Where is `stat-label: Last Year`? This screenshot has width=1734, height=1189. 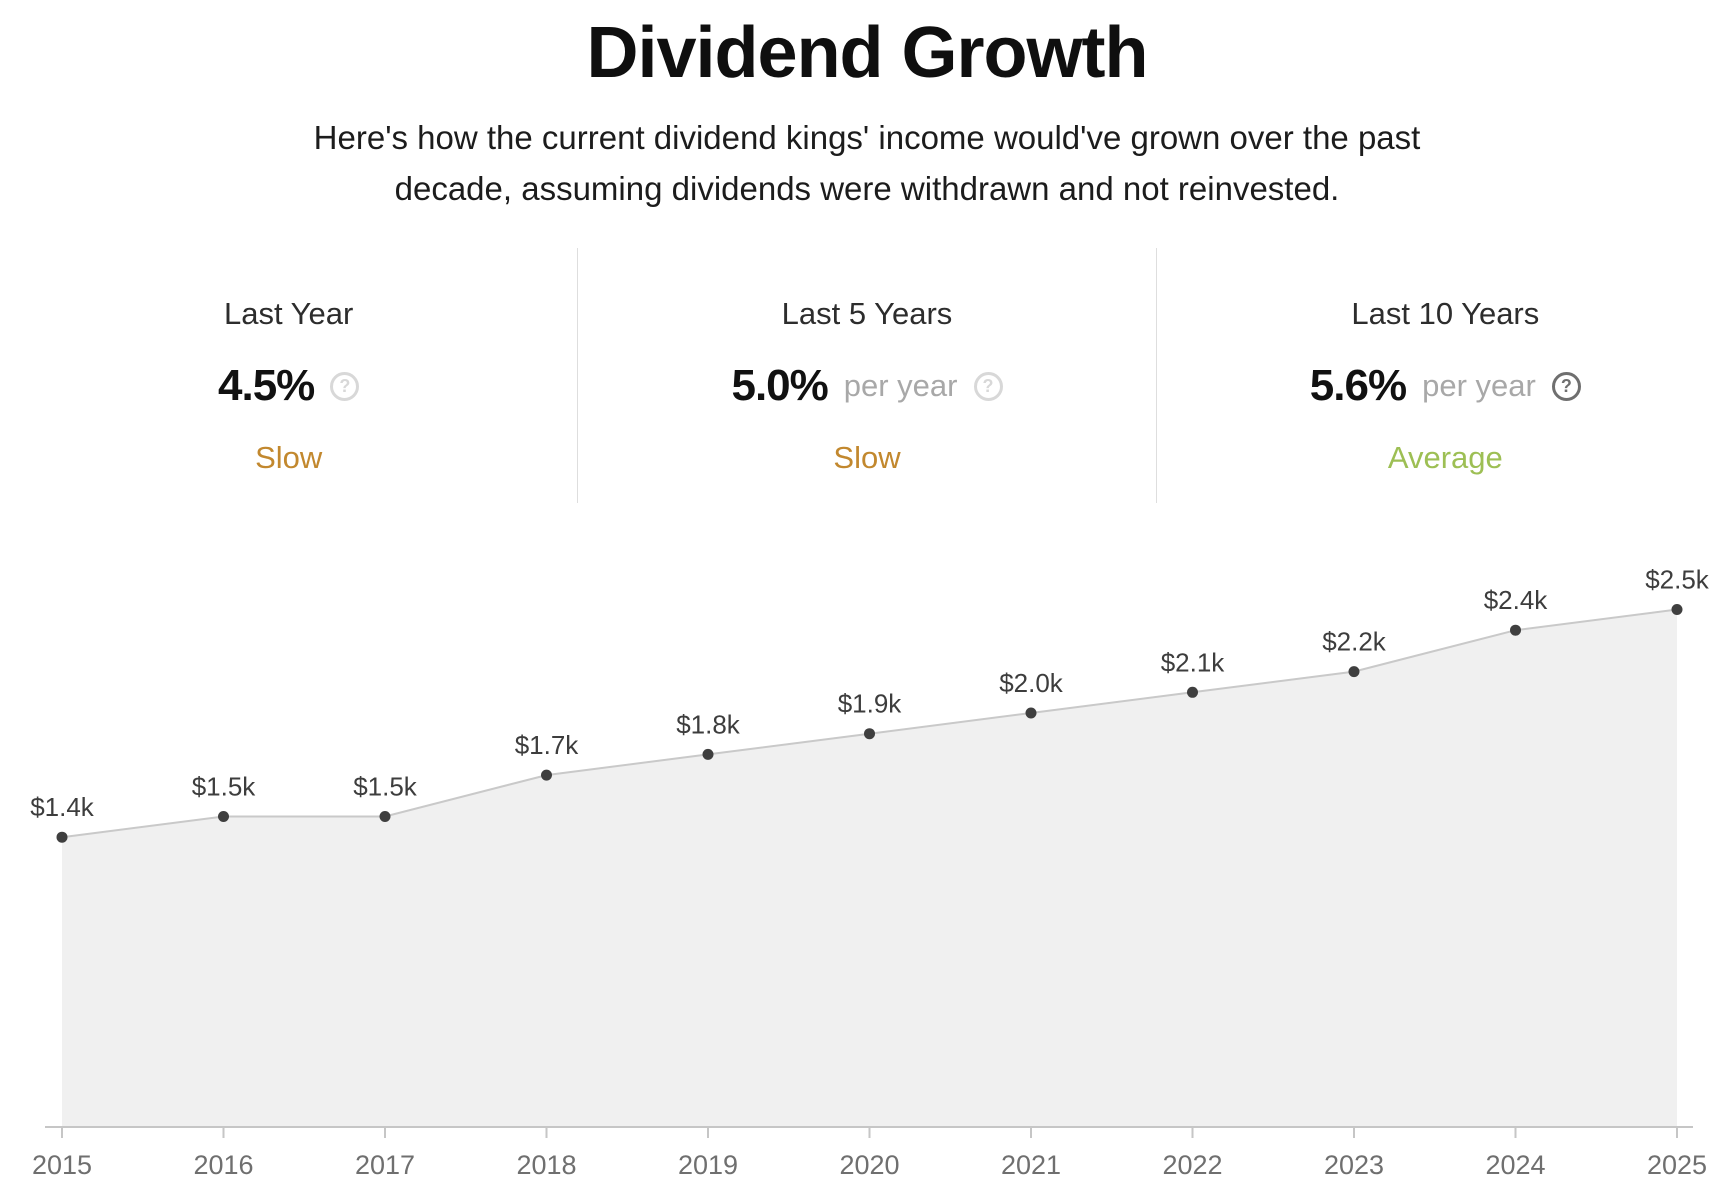 stat-label: Last Year is located at coordinates (289, 314).